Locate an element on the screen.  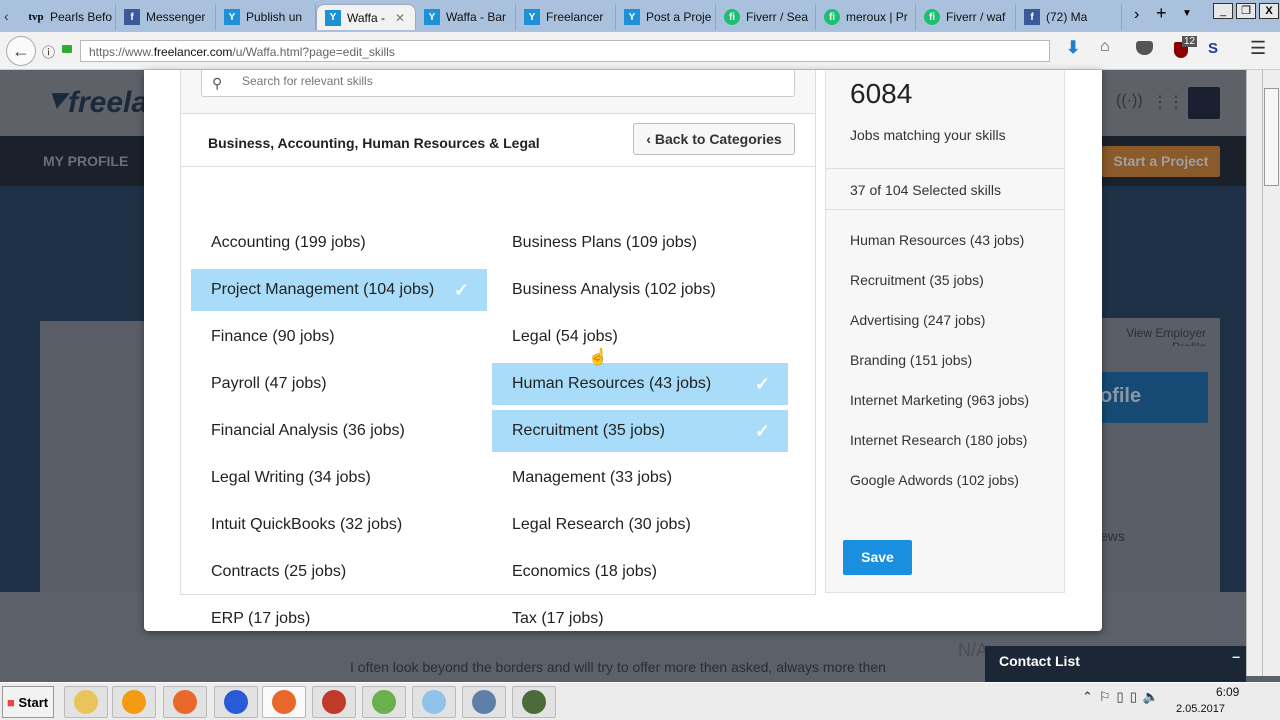
start-button: ■ Start is located at coordinates (28, 702).